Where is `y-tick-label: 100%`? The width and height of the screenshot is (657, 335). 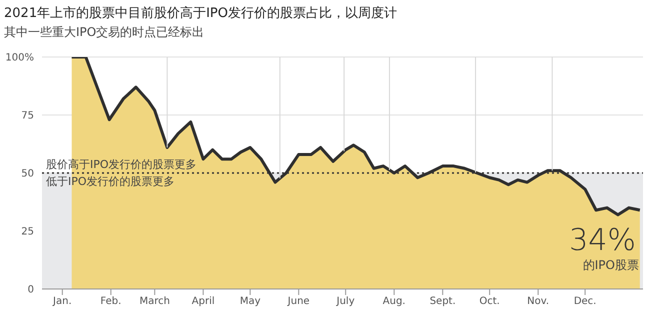
y-tick-label: 100% is located at coordinates (19, 58).